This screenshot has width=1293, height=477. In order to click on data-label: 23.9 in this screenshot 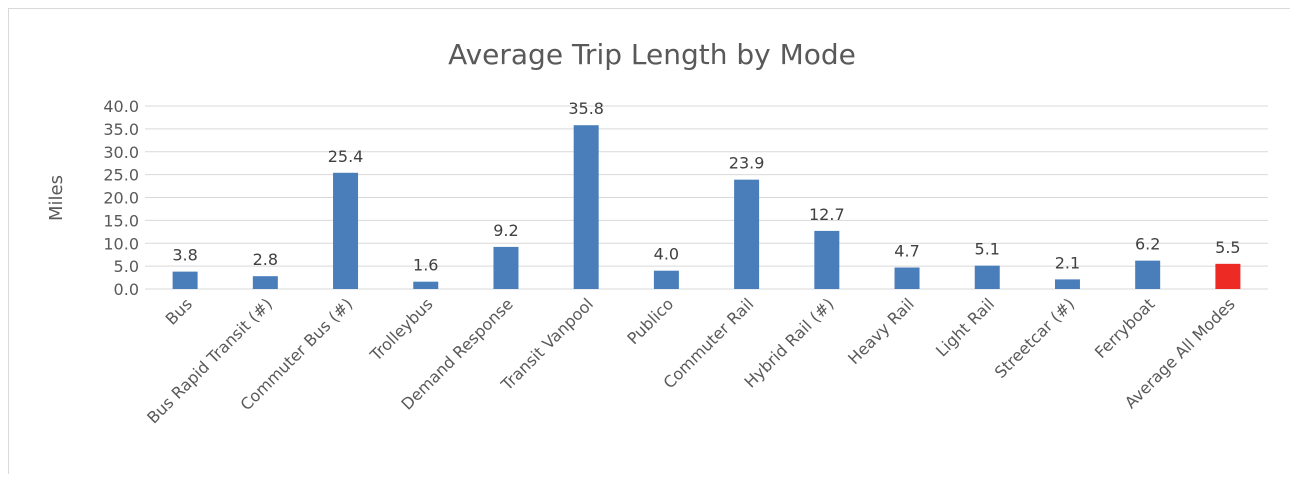, I will do `click(747, 163)`.